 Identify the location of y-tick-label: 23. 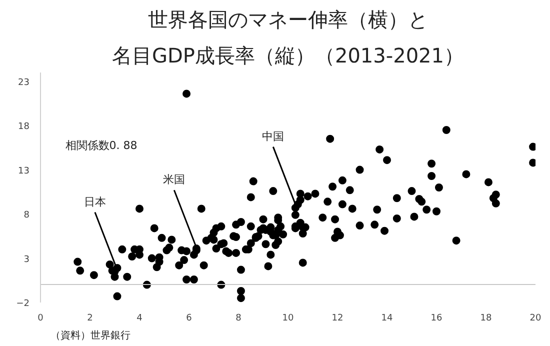
(24, 83).